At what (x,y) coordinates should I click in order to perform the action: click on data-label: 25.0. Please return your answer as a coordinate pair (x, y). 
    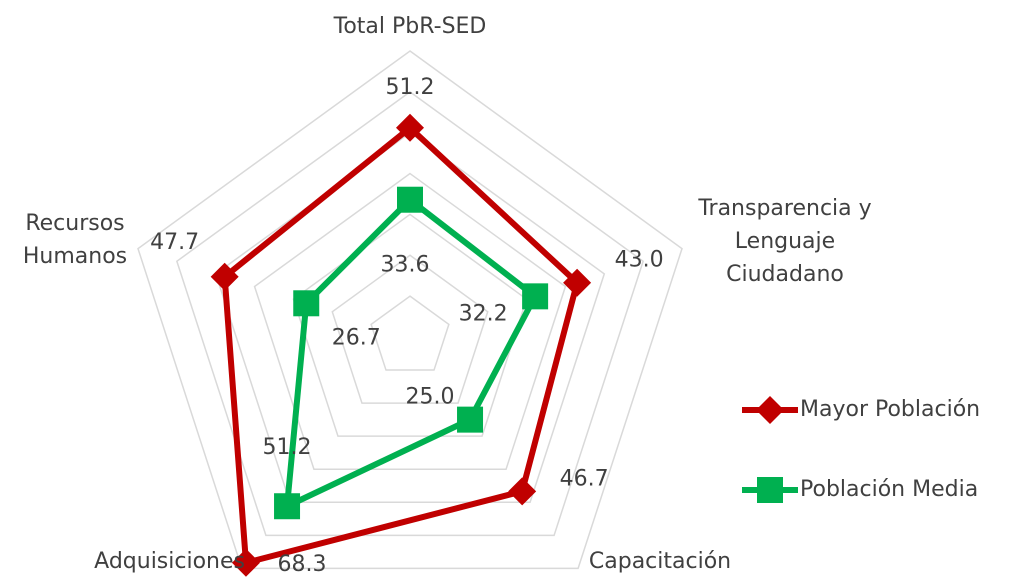
    Looking at the image, I should click on (430, 397).